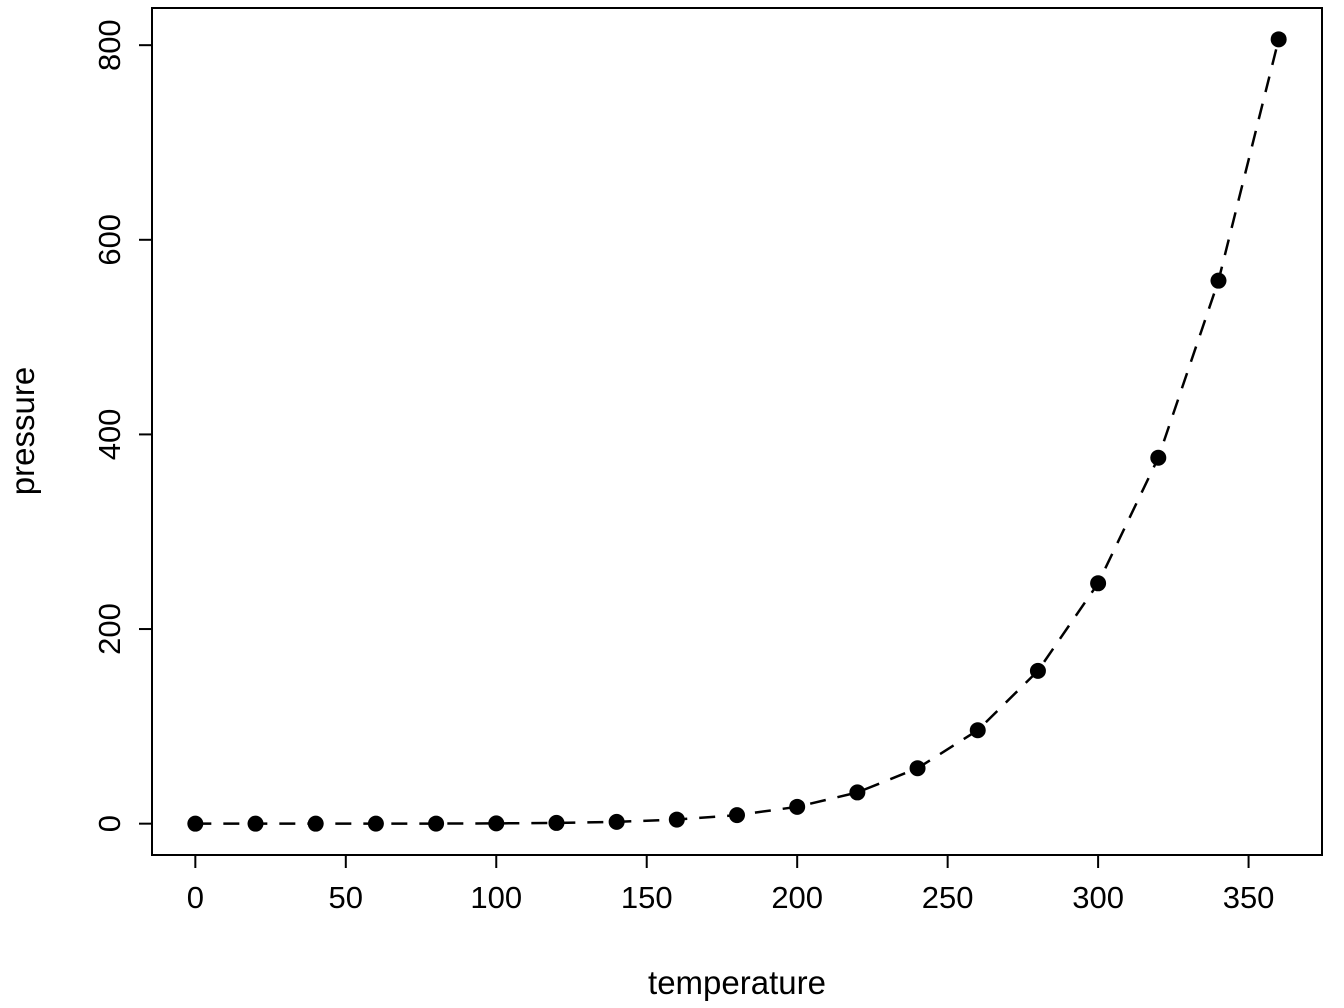  I want to click on x-tick-label: 200, so click(797, 897).